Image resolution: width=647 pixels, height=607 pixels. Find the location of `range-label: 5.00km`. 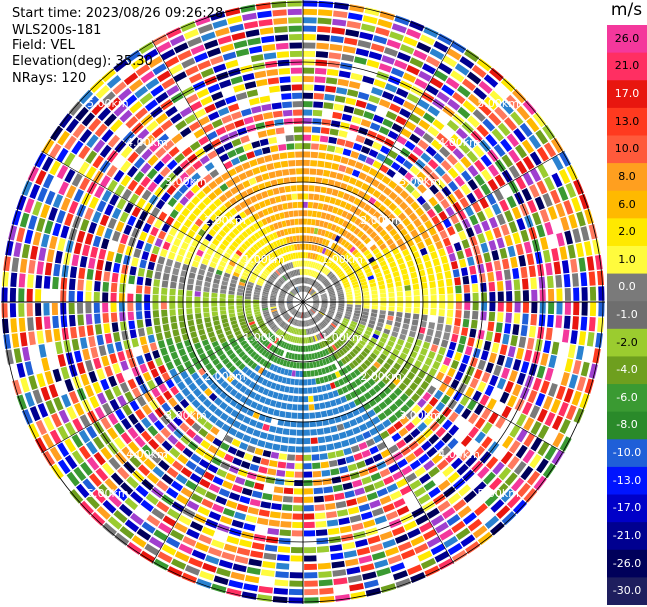

range-label: 5.00km is located at coordinates (498, 493).